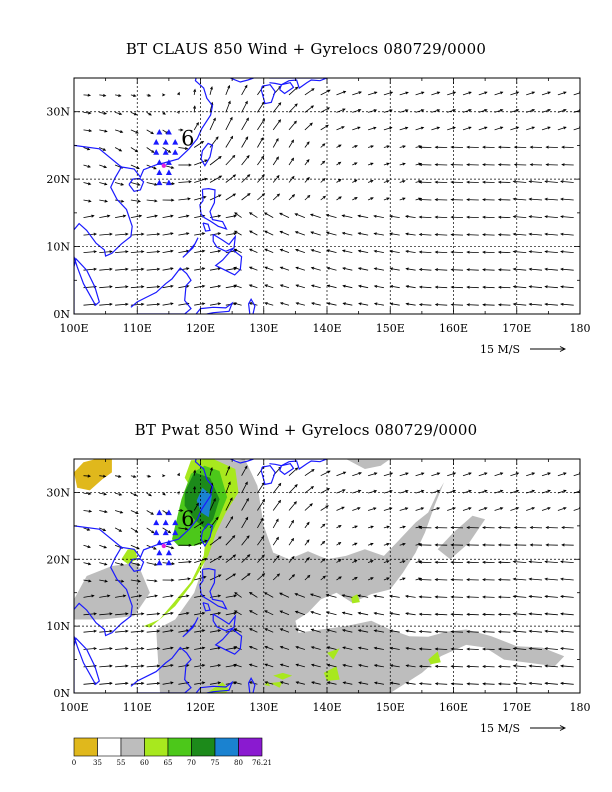 This screenshot has width=612, height=792. Describe the element at coordinates (58, 247) in the screenshot. I see `y-tick-label: 10N` at that location.